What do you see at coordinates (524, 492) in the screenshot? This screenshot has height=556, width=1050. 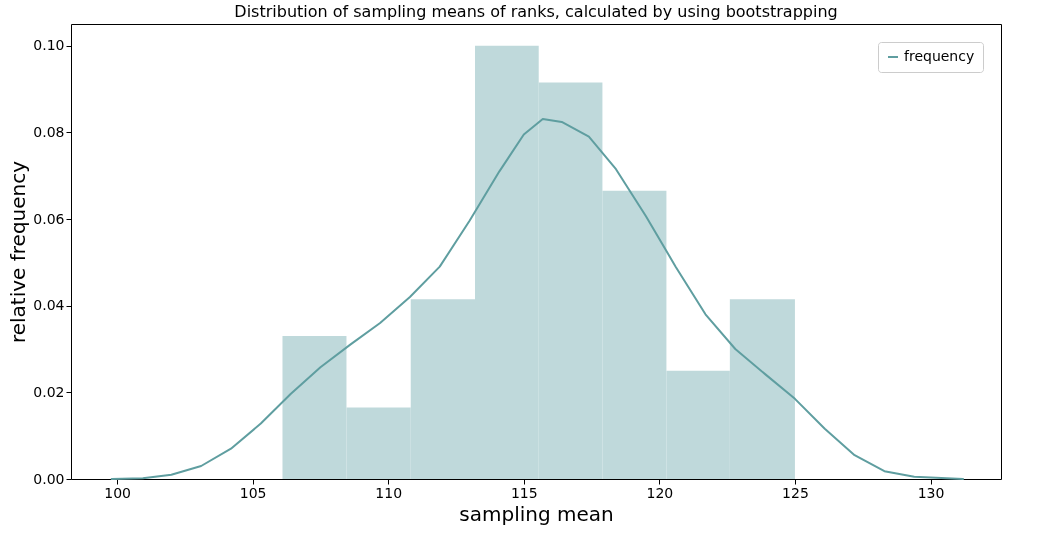 I see `x-tick-label: 115` at bounding box center [524, 492].